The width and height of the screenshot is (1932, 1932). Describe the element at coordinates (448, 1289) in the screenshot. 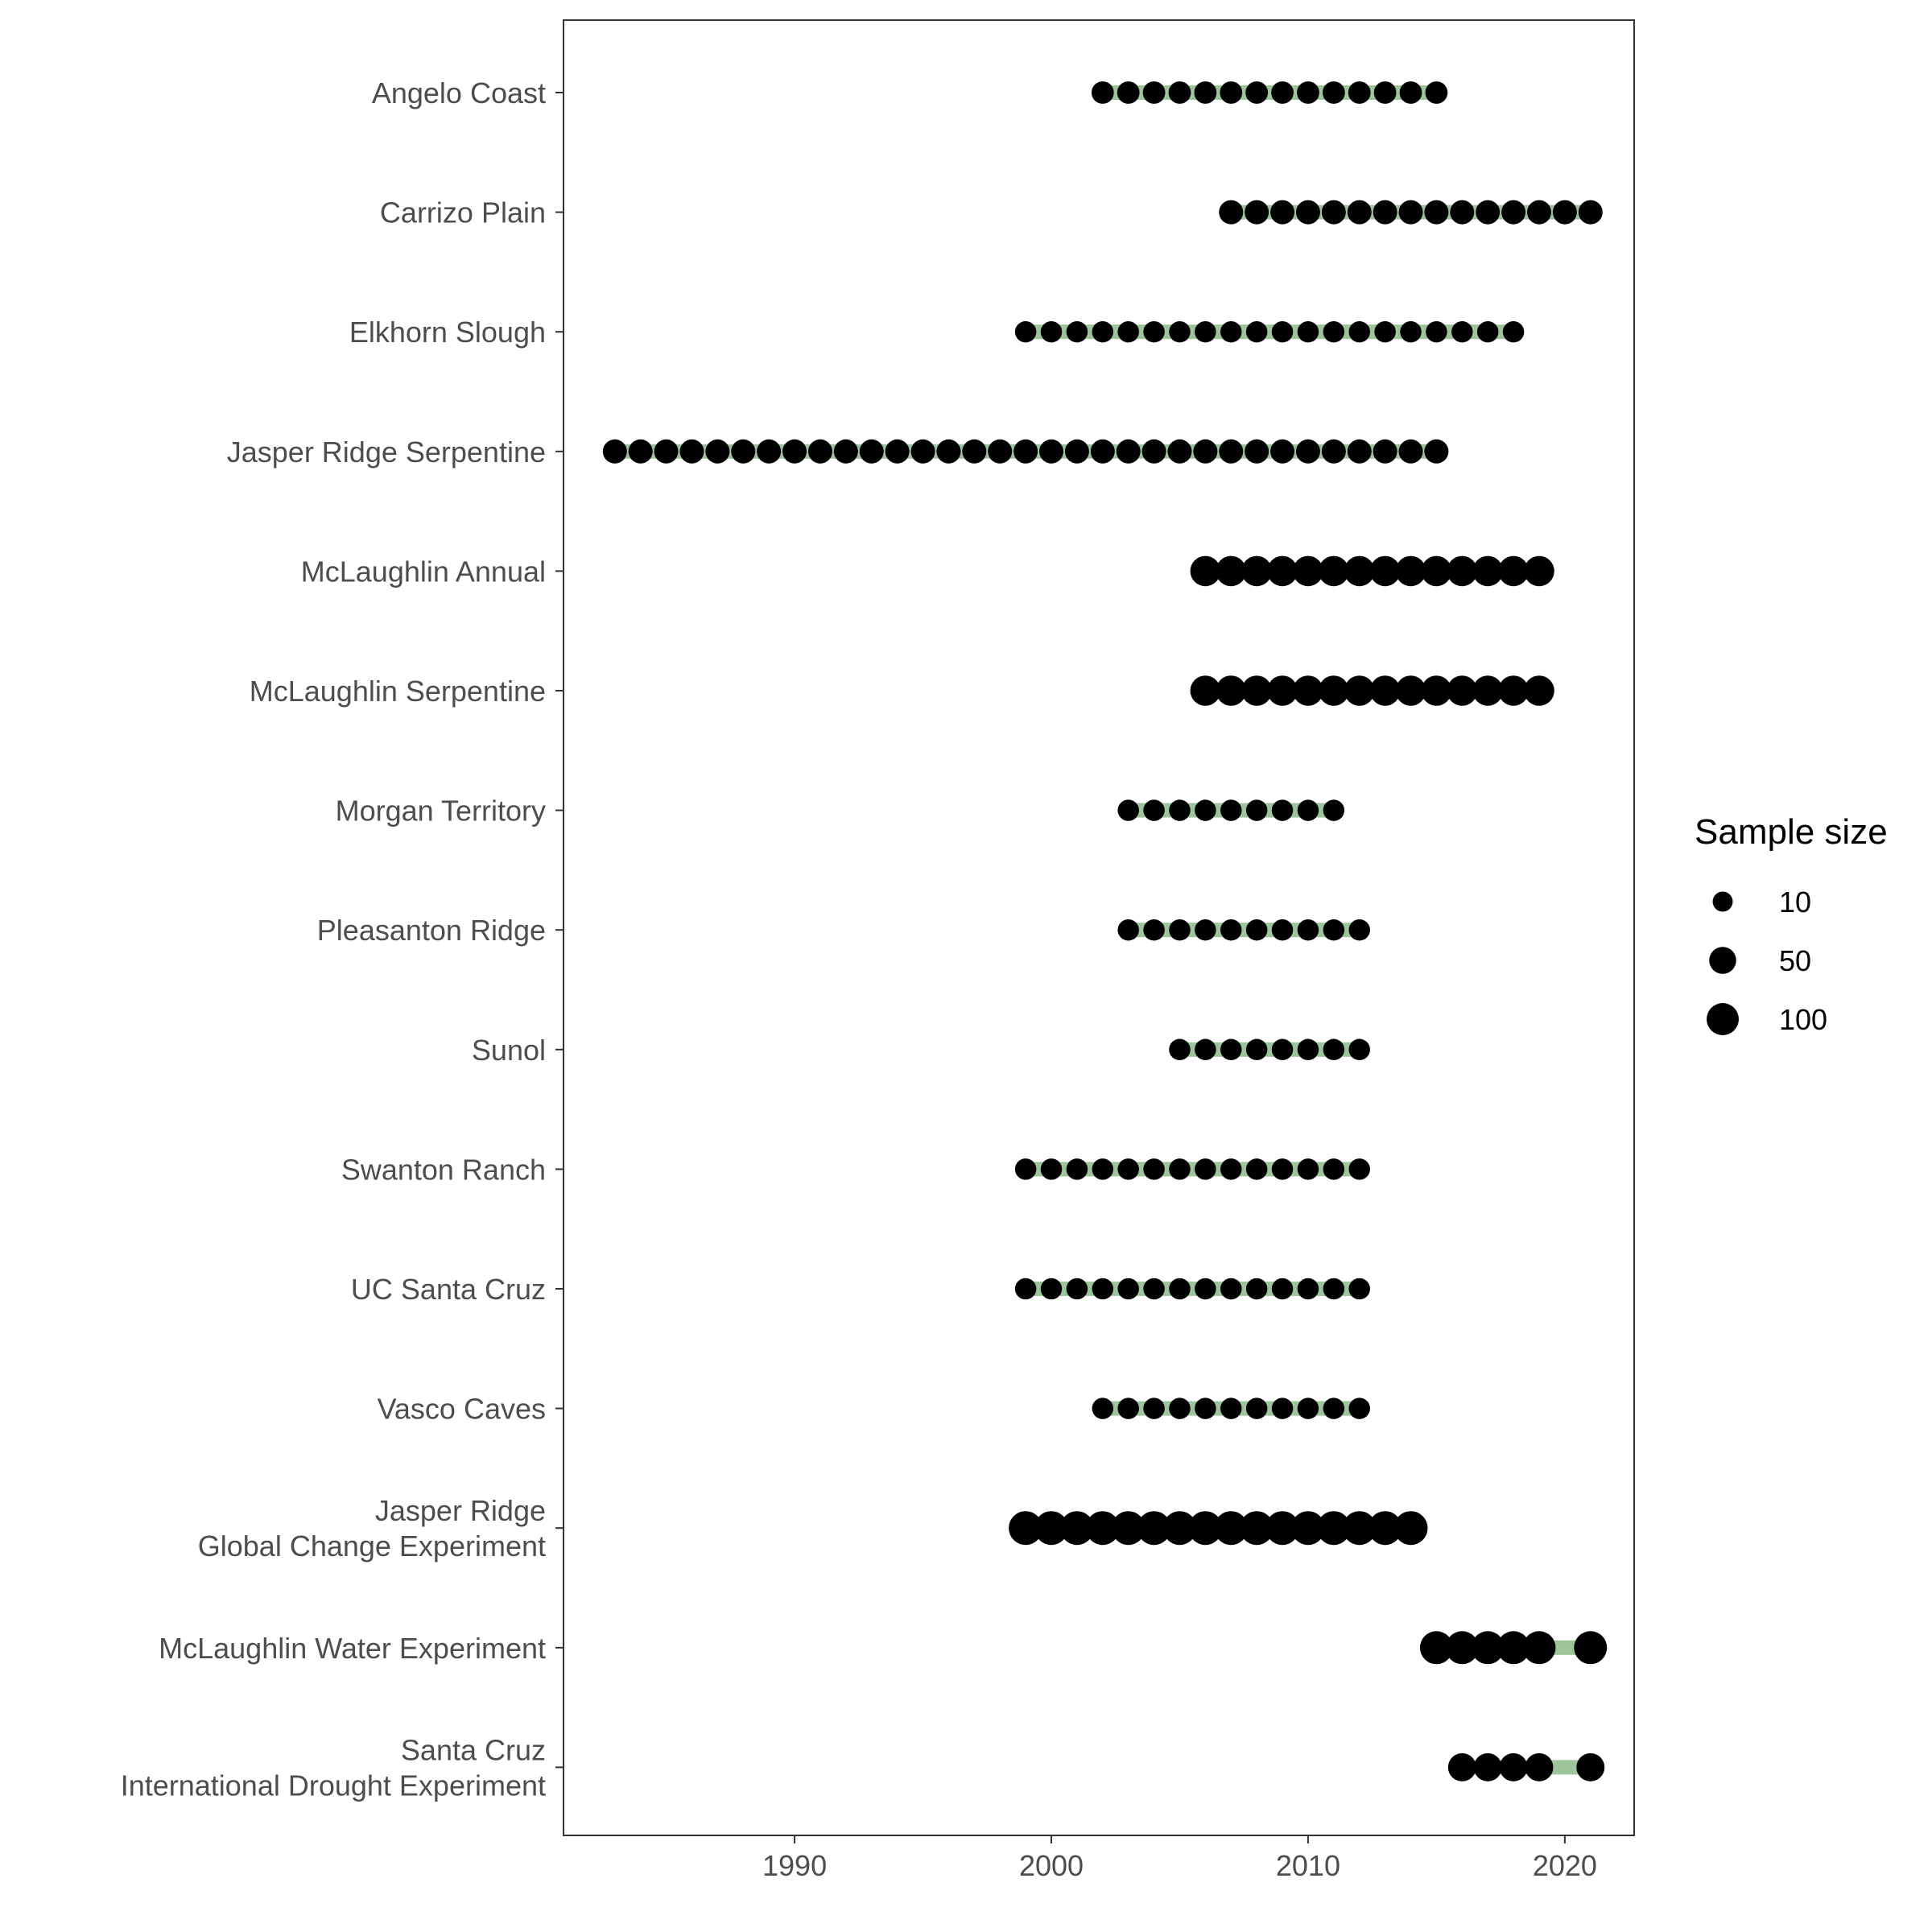

I see `y-tick-label: UC Santa Cruz` at that location.